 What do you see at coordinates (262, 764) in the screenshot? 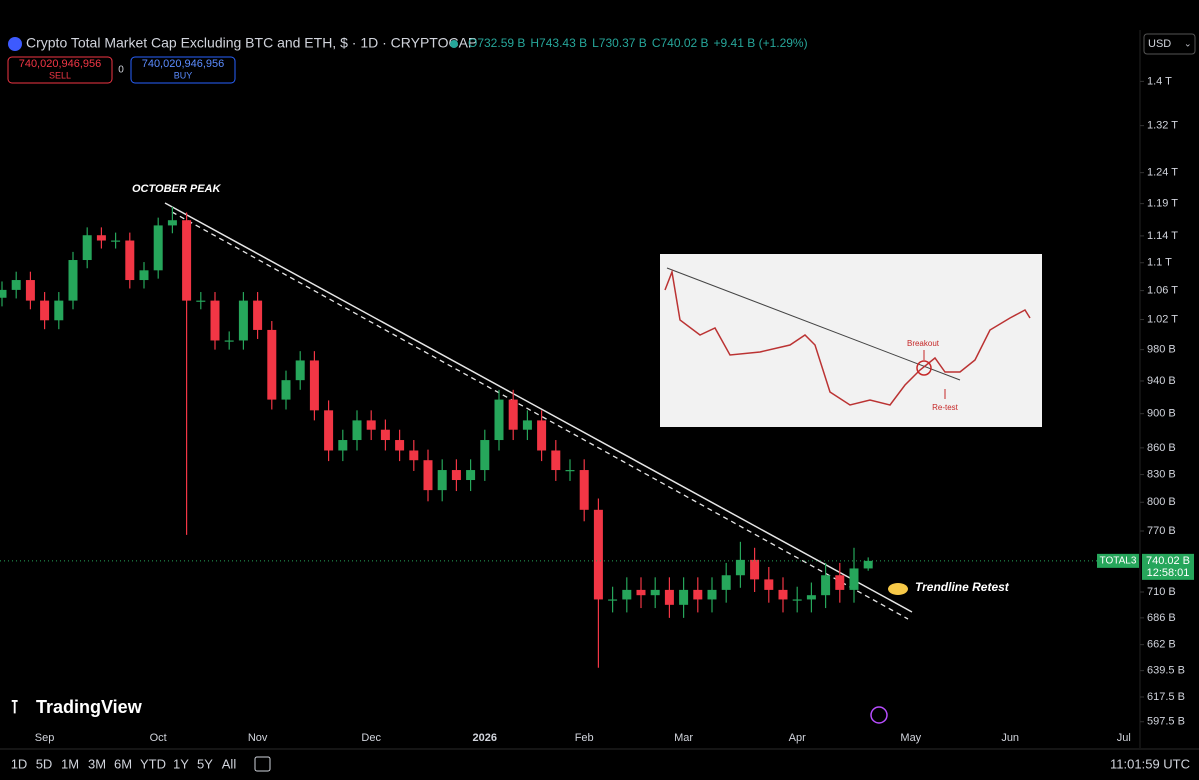
I see `date-range-icon` at bounding box center [262, 764].